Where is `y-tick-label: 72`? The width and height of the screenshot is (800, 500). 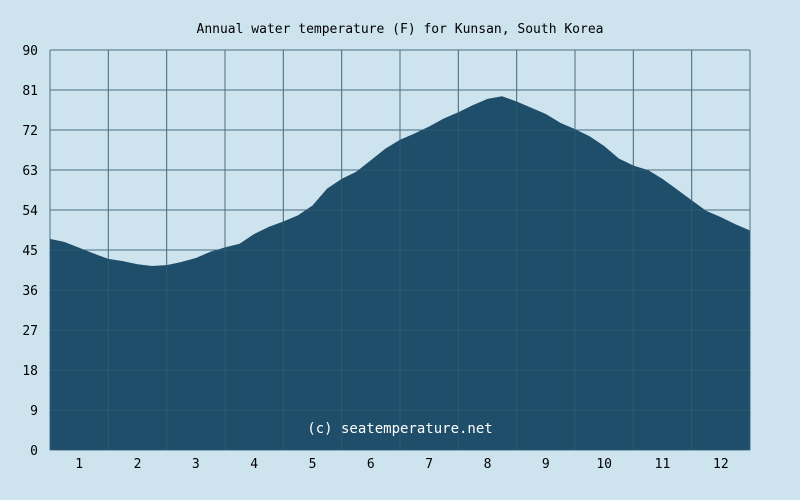 y-tick-label: 72 is located at coordinates (30, 131).